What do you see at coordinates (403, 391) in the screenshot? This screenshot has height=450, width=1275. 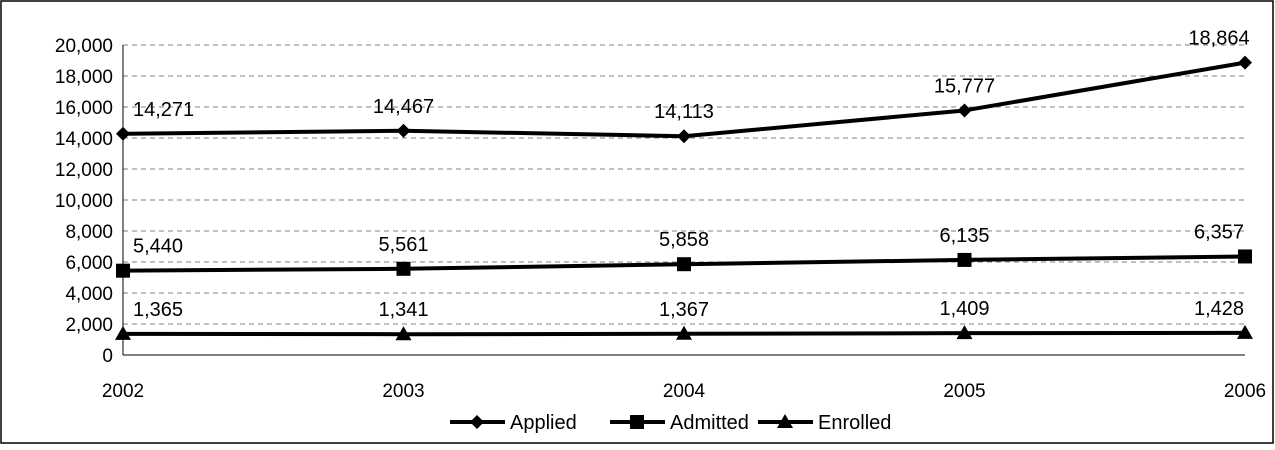 I see `x-tick-label: 2003` at bounding box center [403, 391].